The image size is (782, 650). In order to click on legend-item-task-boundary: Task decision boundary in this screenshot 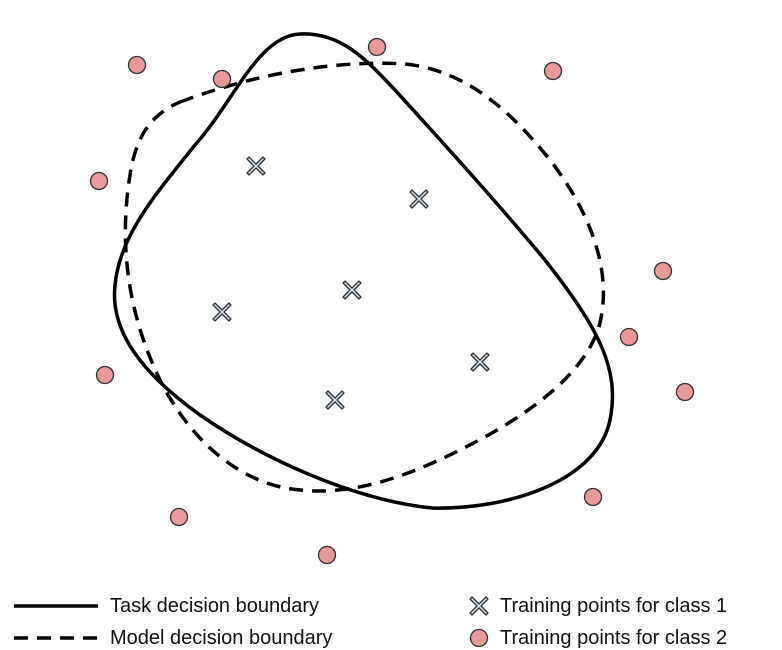, I will do `click(166, 606)`.